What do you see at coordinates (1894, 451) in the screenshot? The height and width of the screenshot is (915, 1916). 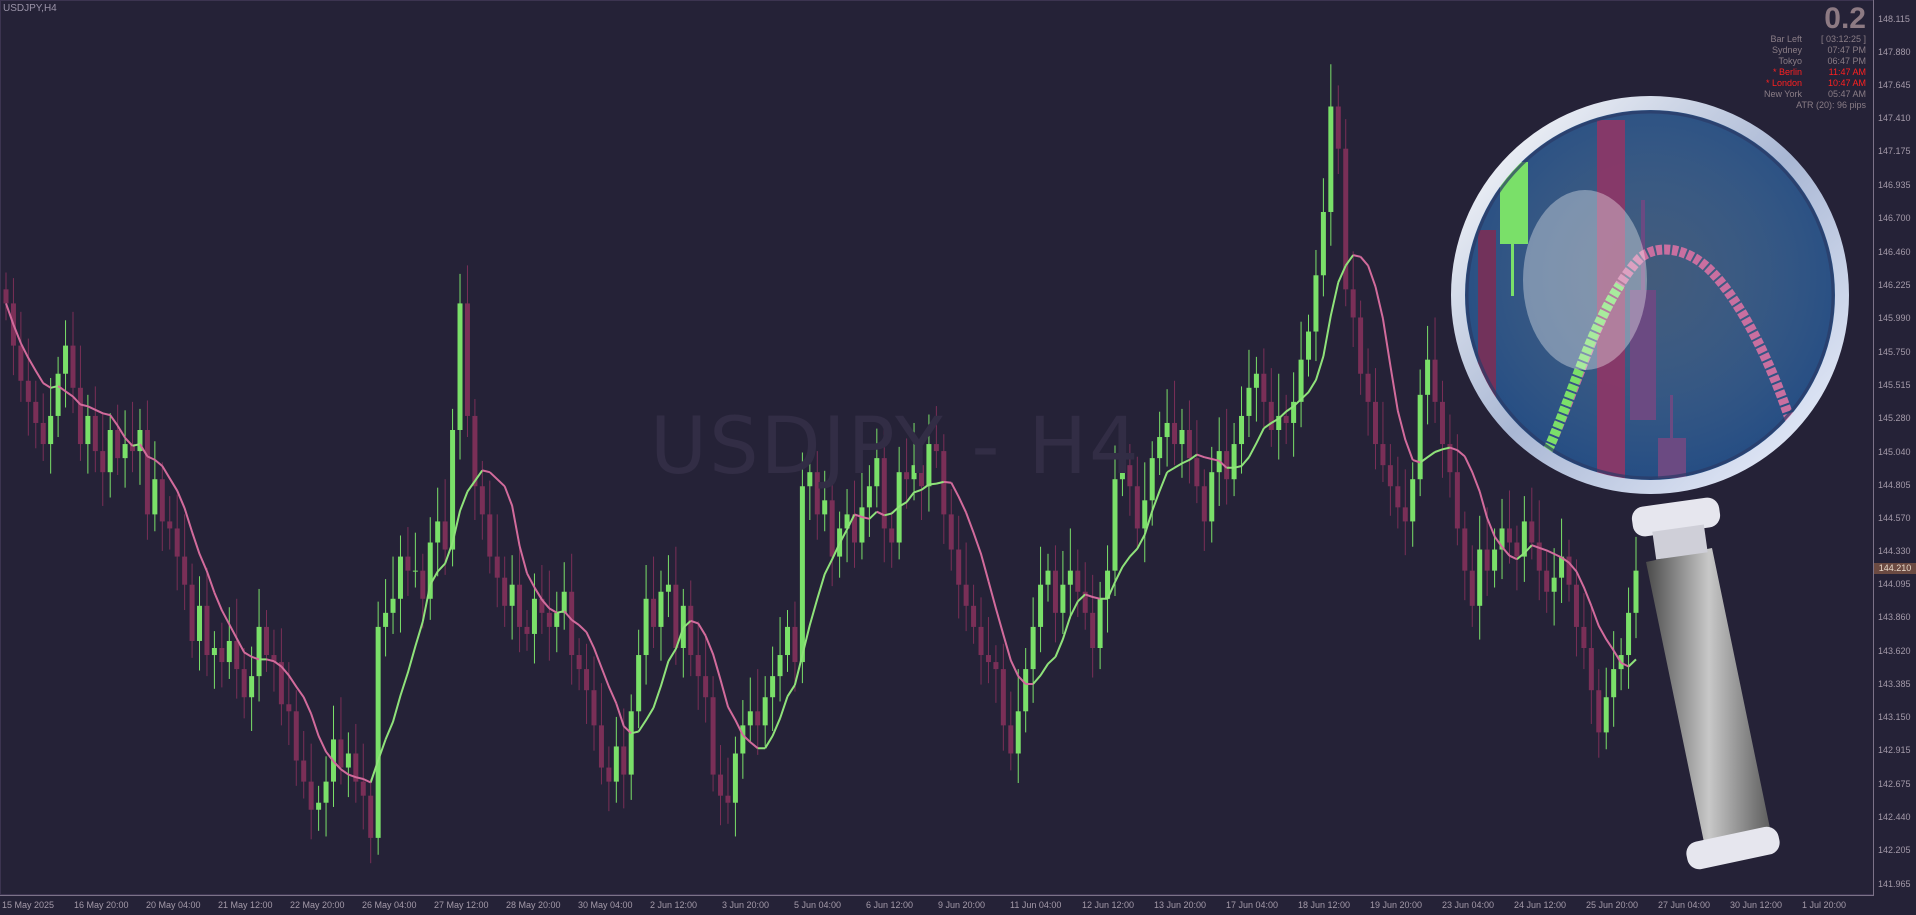 I see `price-tick-label: 145.040` at bounding box center [1894, 451].